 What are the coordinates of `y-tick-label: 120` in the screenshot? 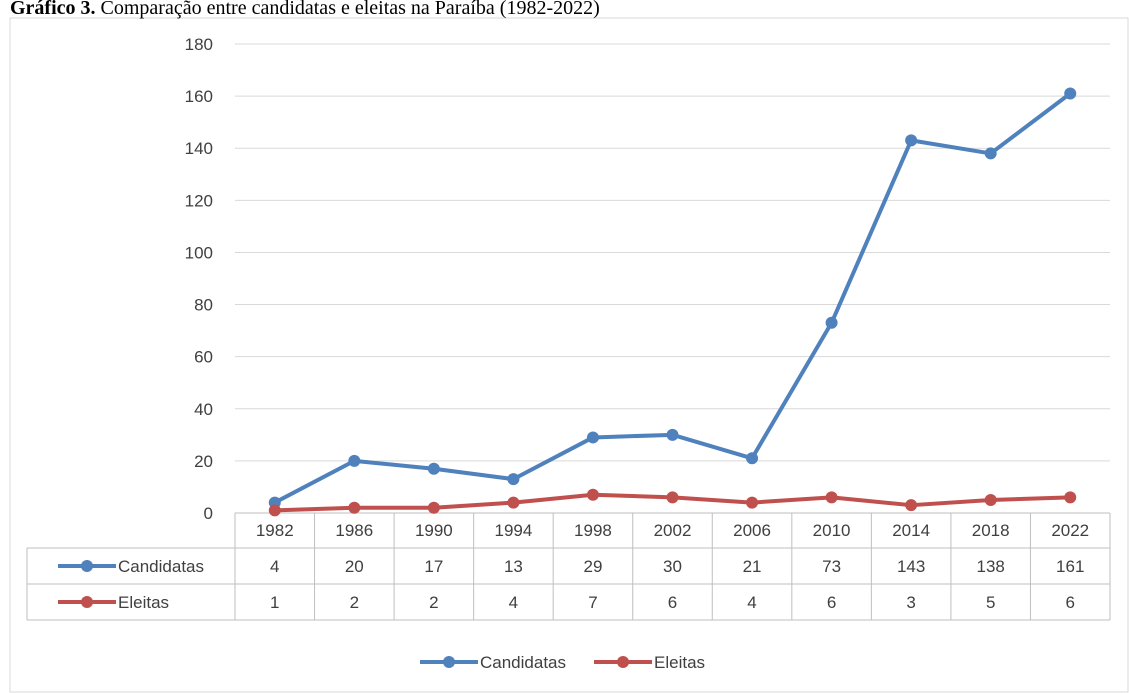 It's located at (199, 200).